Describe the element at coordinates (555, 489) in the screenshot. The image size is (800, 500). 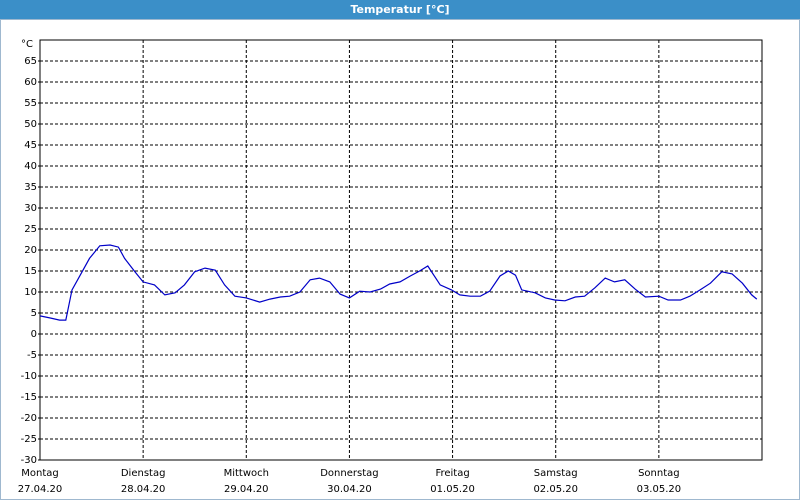
I see `x-tick-date: 02.05.20` at that location.